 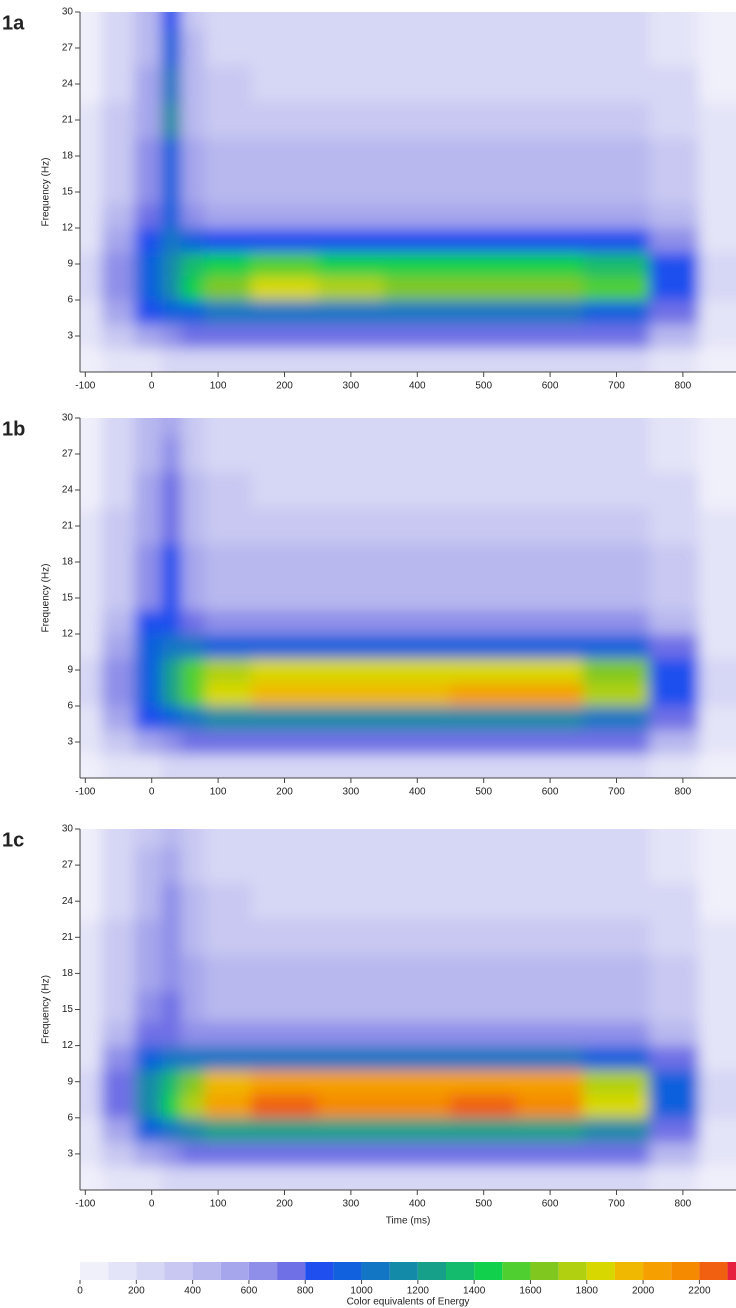 What do you see at coordinates (68, 526) in the screenshot?
I see `y-tick-label: 21` at bounding box center [68, 526].